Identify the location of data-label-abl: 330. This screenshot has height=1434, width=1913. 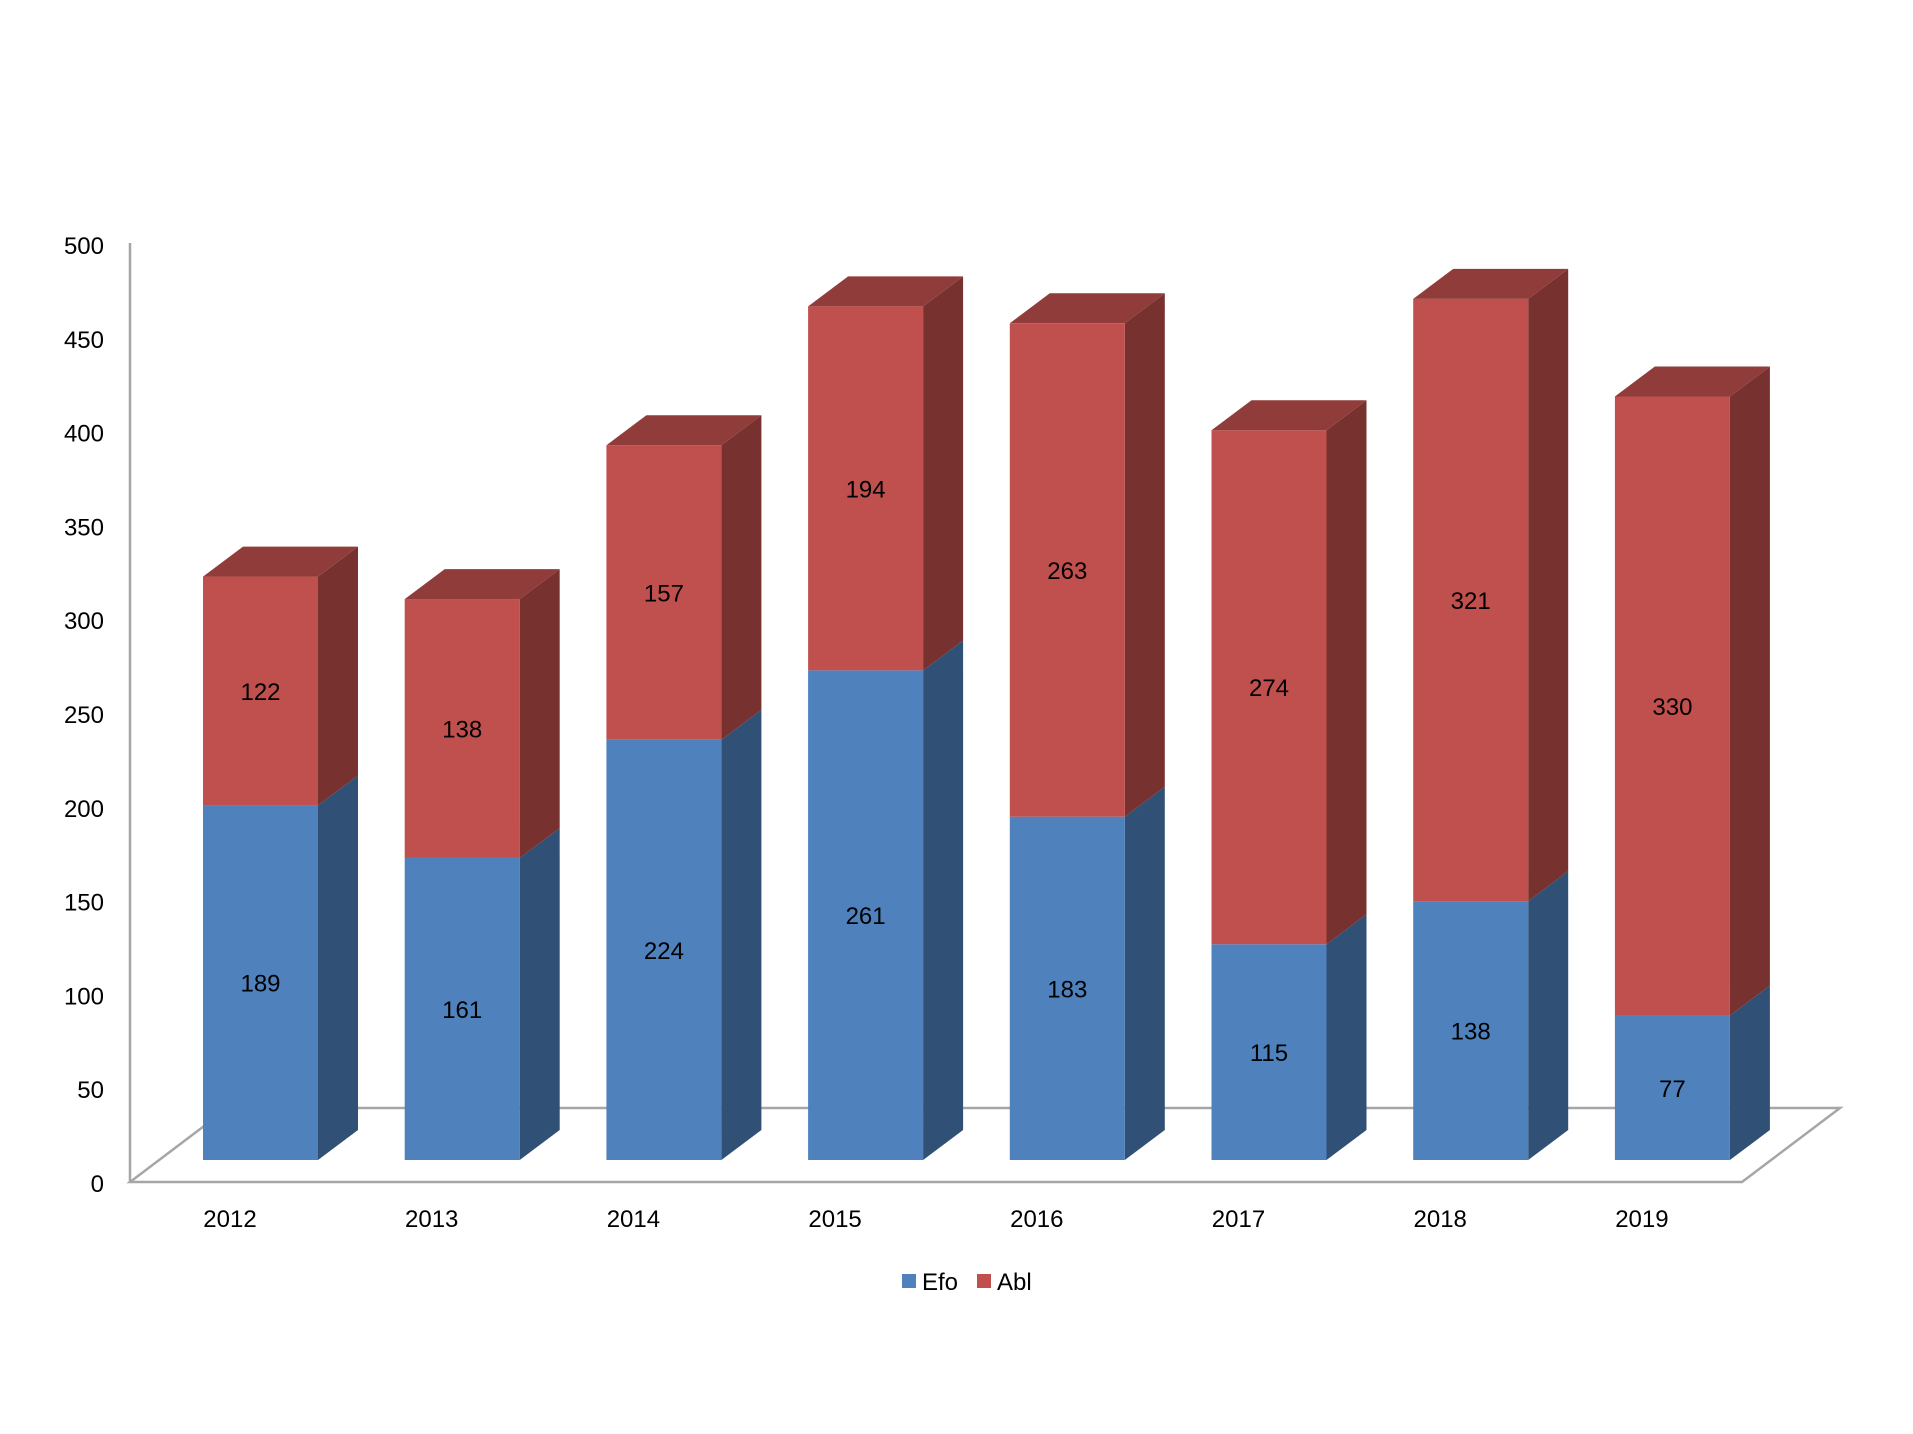
(1672, 707).